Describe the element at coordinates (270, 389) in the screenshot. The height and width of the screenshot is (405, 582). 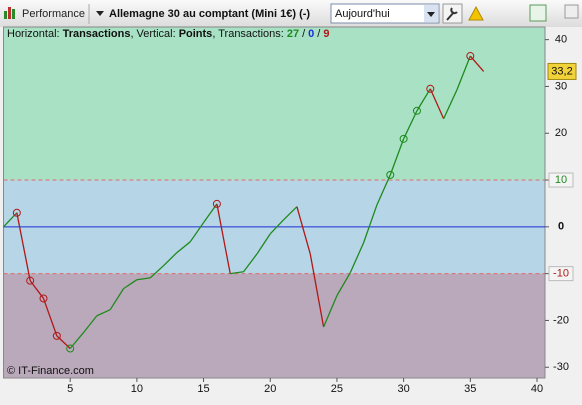
I see `x-tick-label: 20` at that location.